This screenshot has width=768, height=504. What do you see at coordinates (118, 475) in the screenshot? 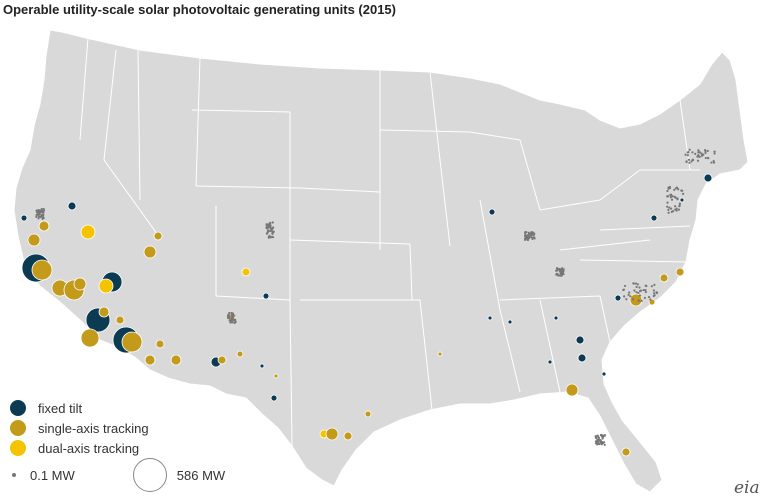
I see `size-legend: 0.1 MW 586 MW` at bounding box center [118, 475].